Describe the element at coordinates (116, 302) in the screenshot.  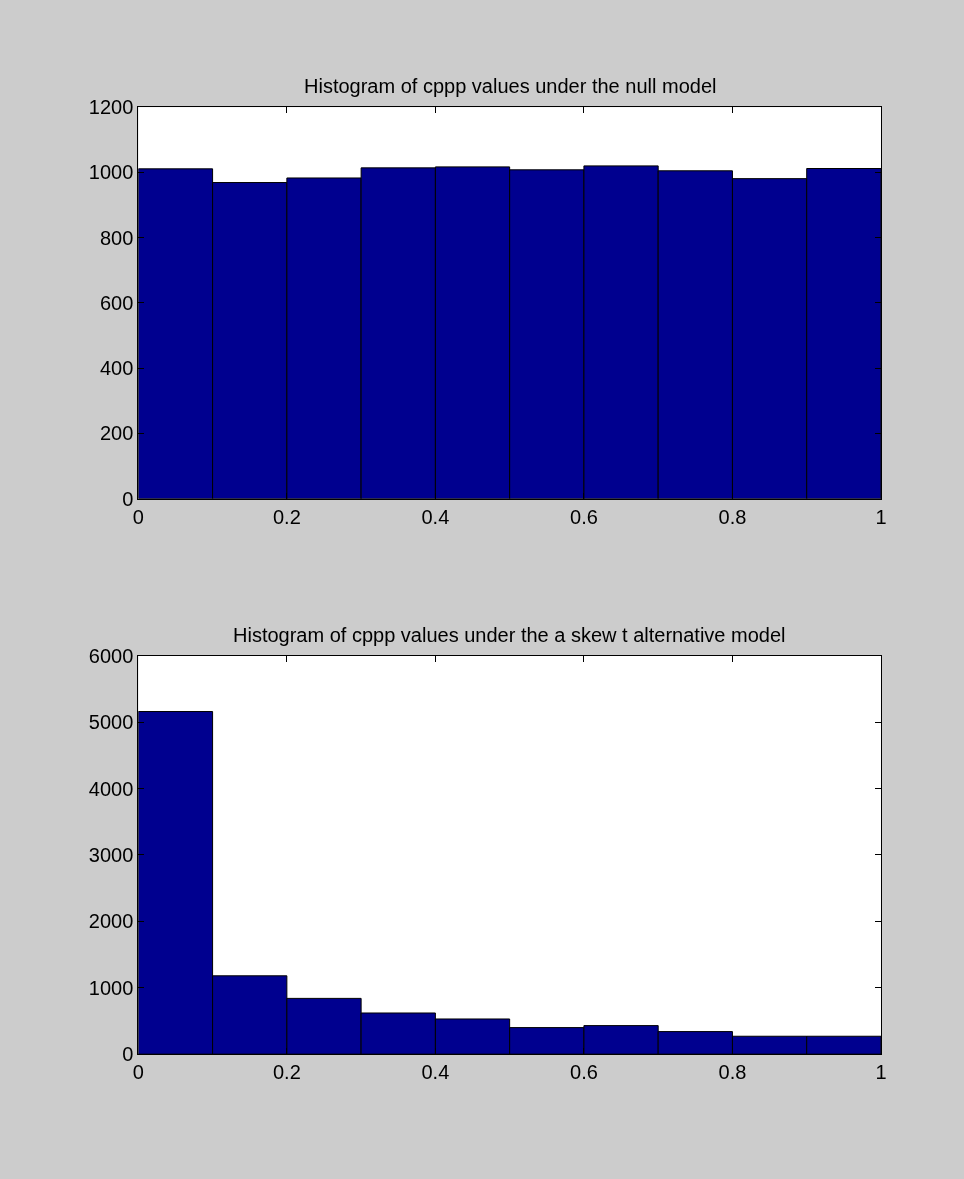
I see `y-tick-label: 600` at that location.